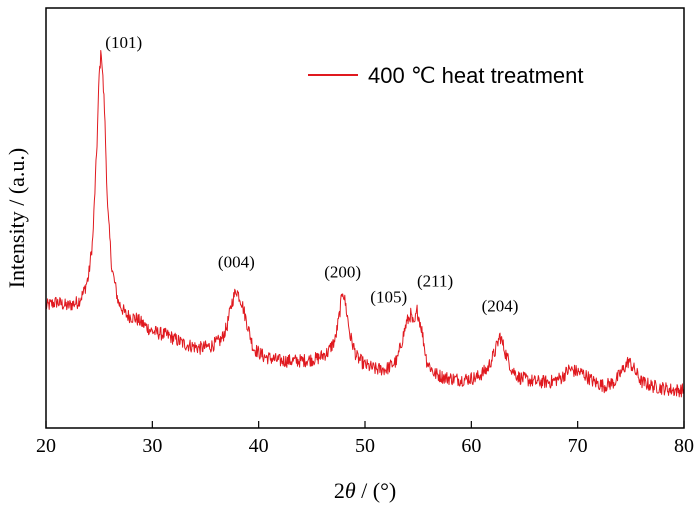 Image resolution: width=700 pixels, height=506 pixels. What do you see at coordinates (365, 490) in the screenshot?
I see `x-axis-title: 2θ / (°)` at bounding box center [365, 490].